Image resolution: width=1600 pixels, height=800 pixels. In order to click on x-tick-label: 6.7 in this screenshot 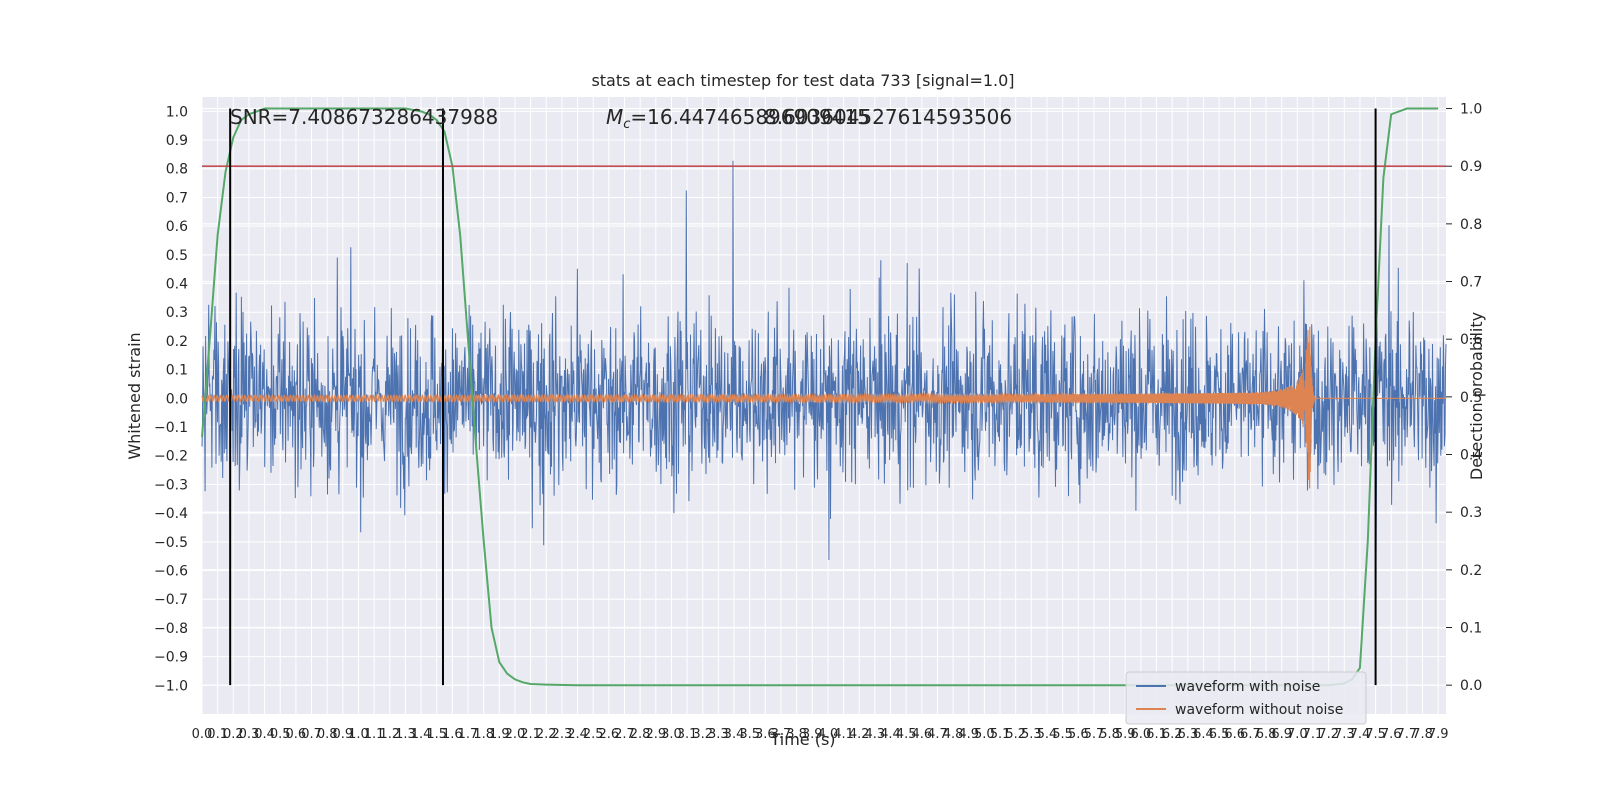, I will do `click(1250, 734)`.